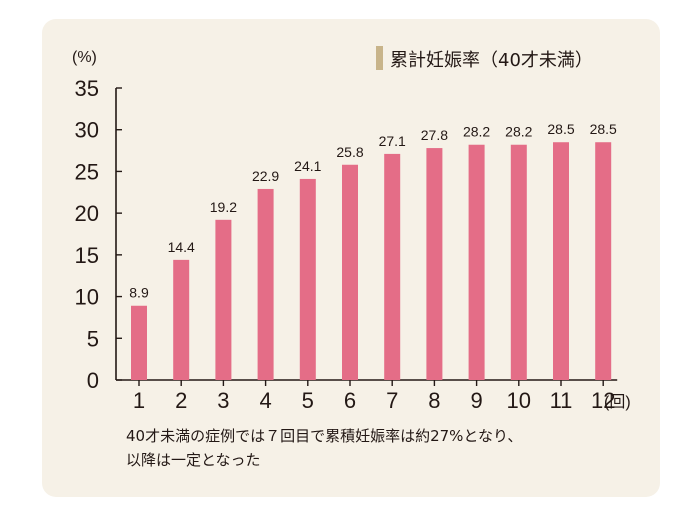  Describe the element at coordinates (350, 400) in the screenshot. I see `x-tick-label-6: 6` at that location.